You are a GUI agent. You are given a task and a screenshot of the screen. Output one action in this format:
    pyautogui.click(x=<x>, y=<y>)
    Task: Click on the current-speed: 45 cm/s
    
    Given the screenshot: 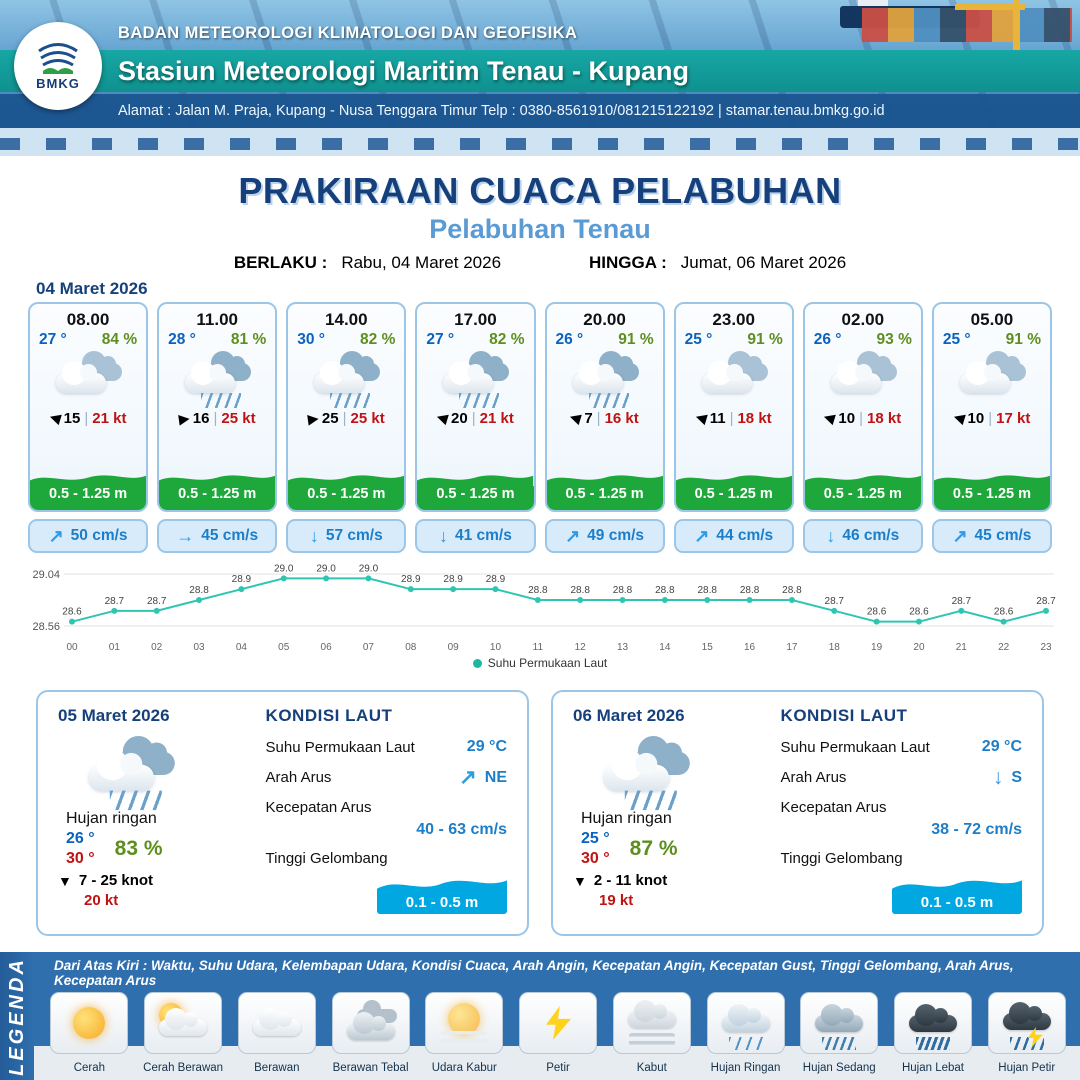 What is the action you would take?
    pyautogui.click(x=230, y=535)
    